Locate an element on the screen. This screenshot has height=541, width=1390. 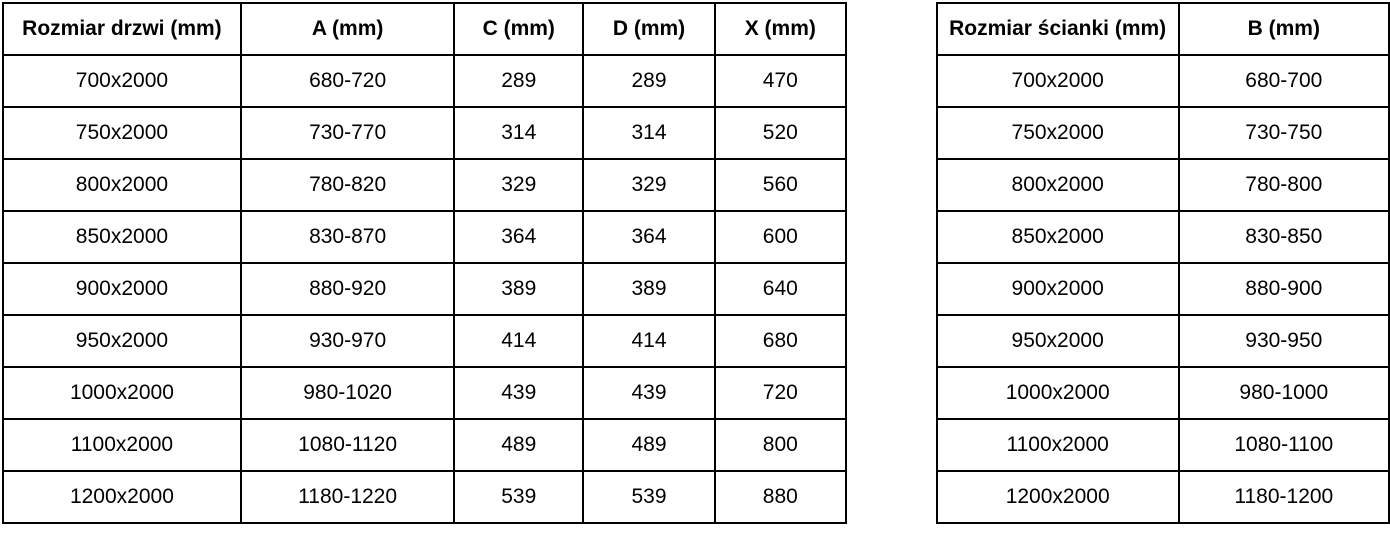
table-cell: 1180-1200 is located at coordinates (1283, 497).